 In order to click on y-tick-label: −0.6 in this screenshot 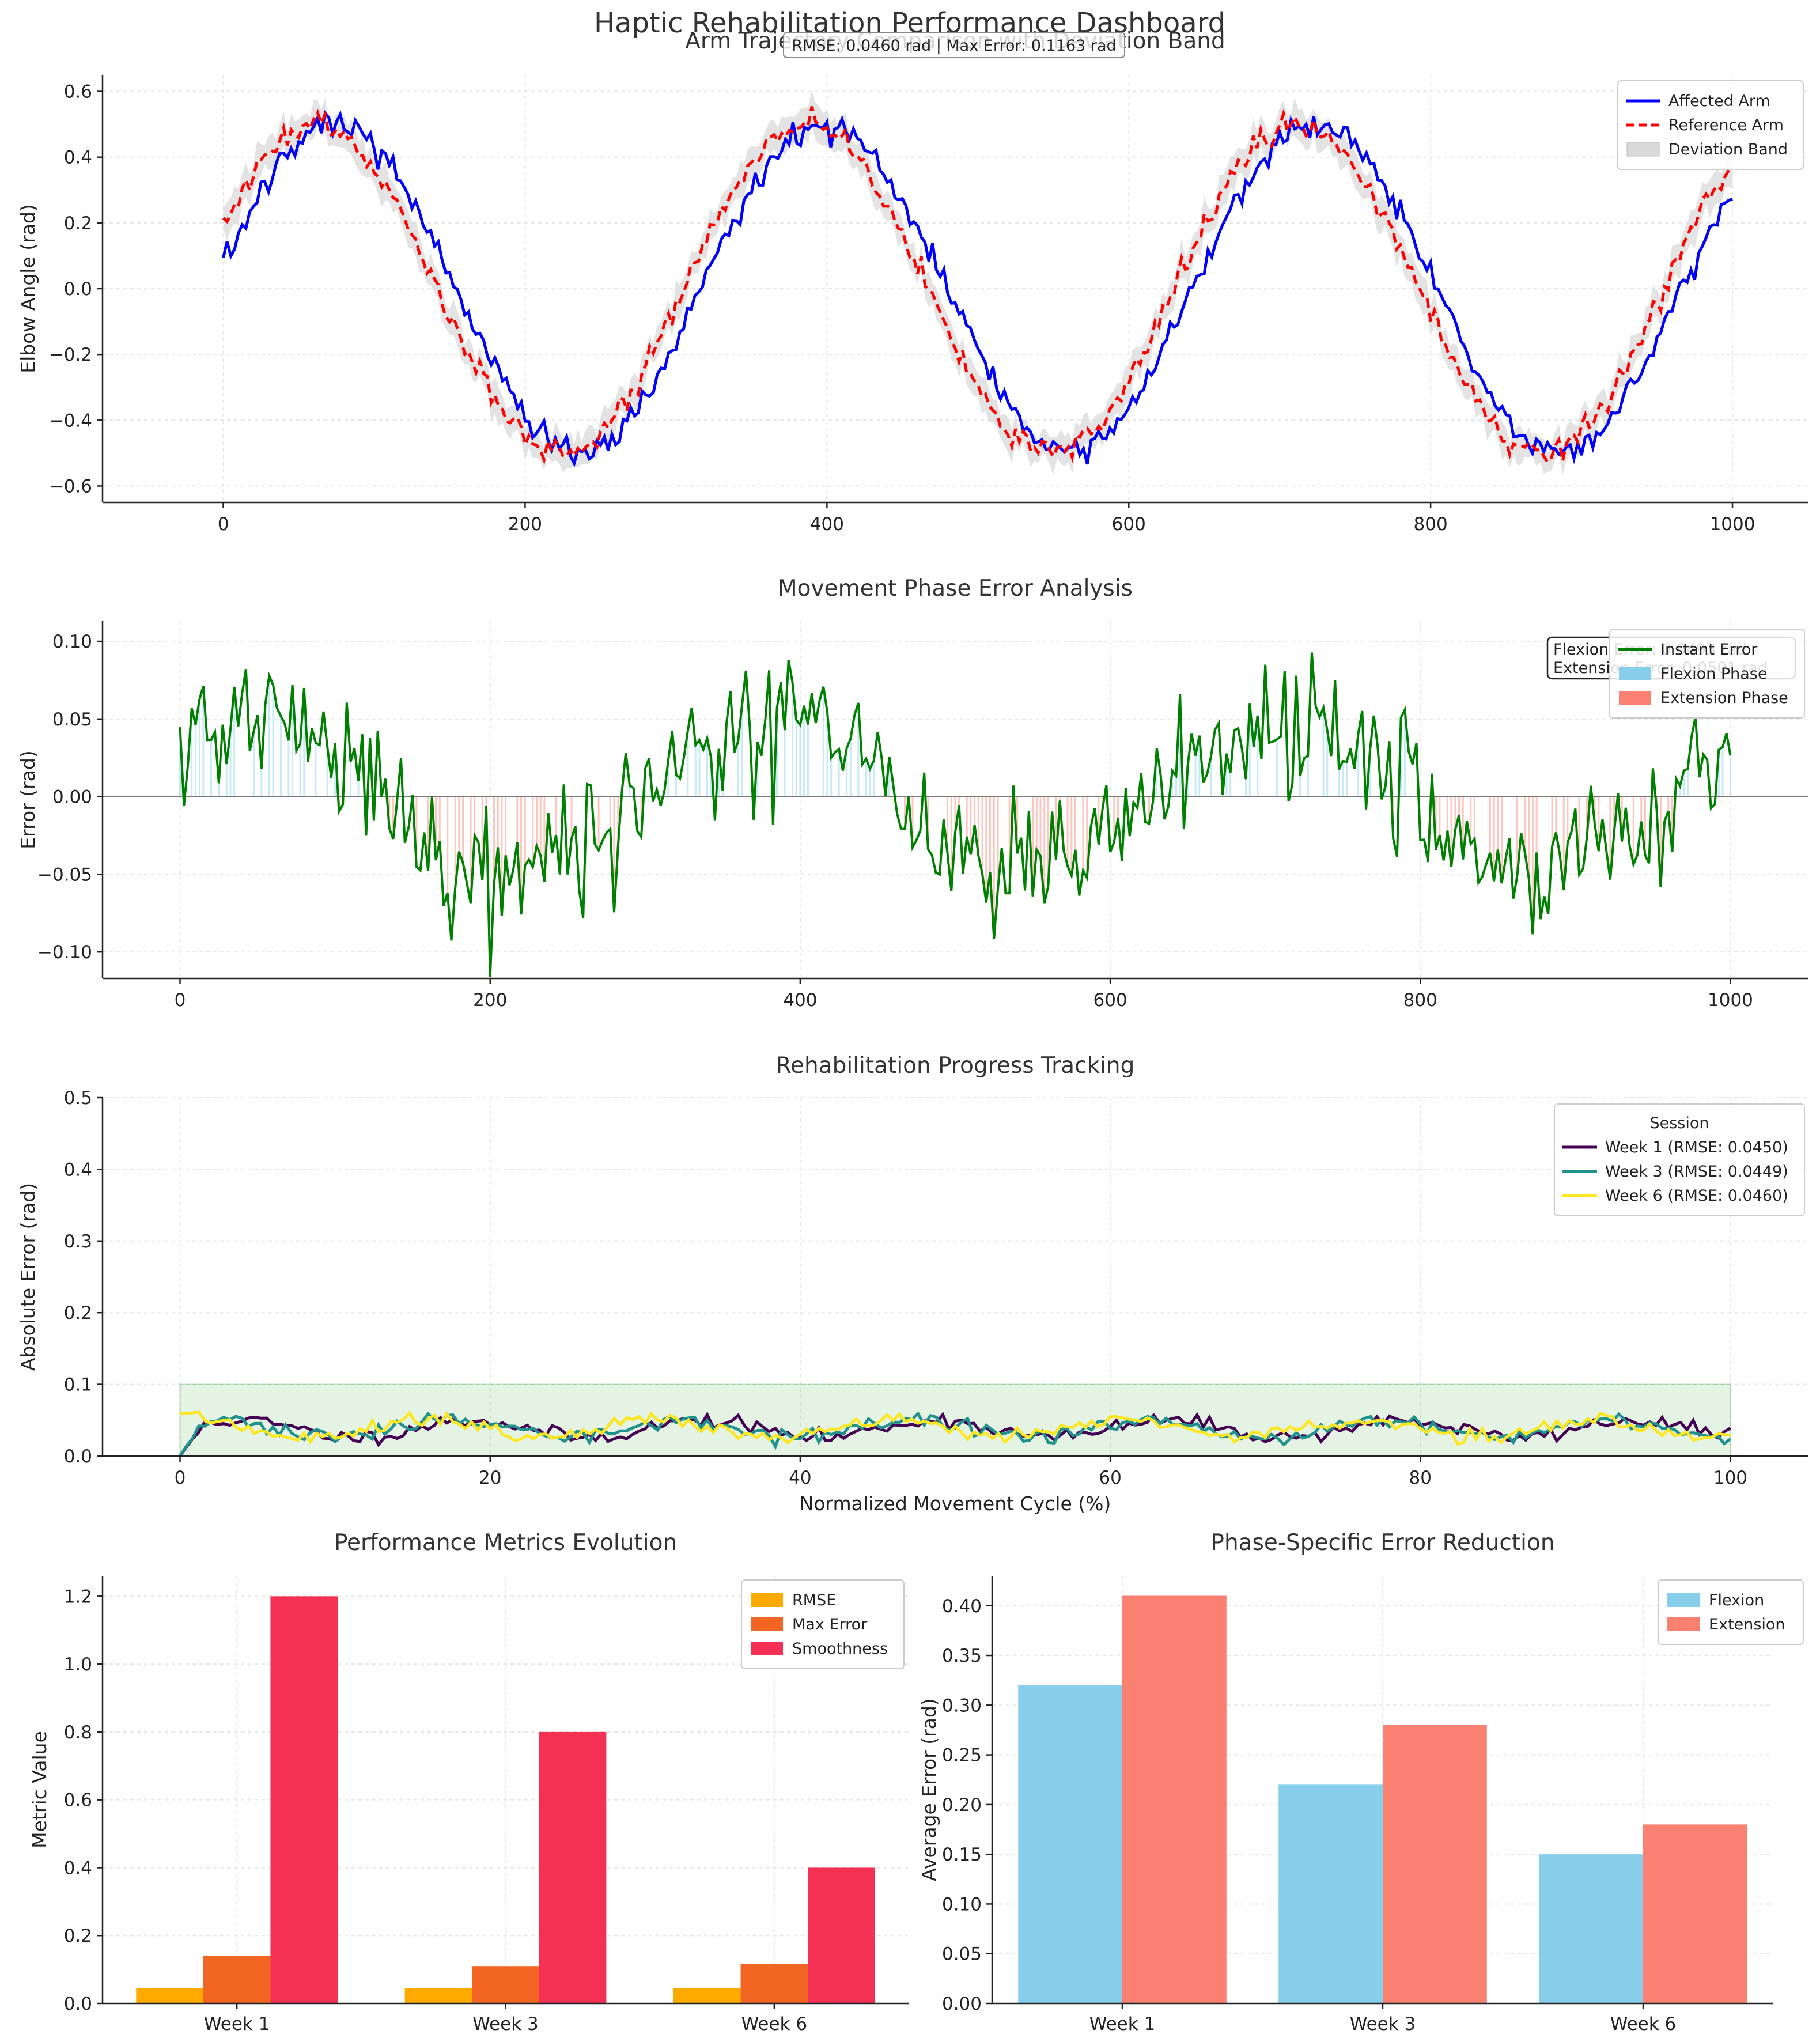, I will do `click(71, 487)`.